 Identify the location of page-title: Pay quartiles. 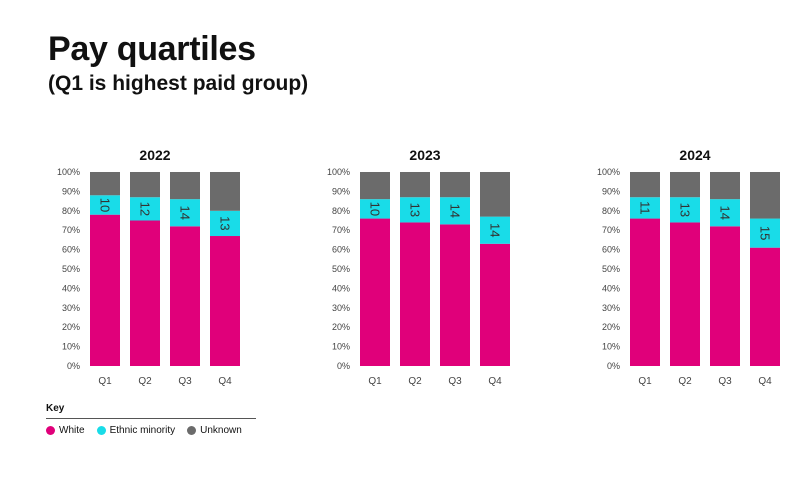
(152, 49).